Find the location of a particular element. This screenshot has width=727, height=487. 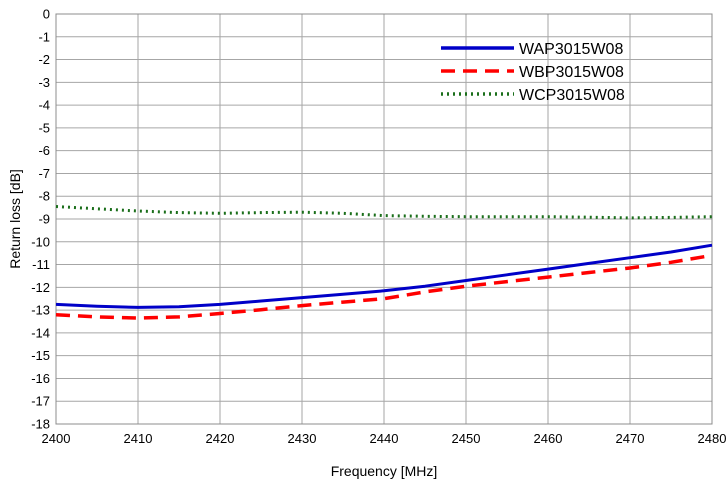

legend: WAP3015W08 WBP3015W08 WCP3015W08 is located at coordinates (533, 72).